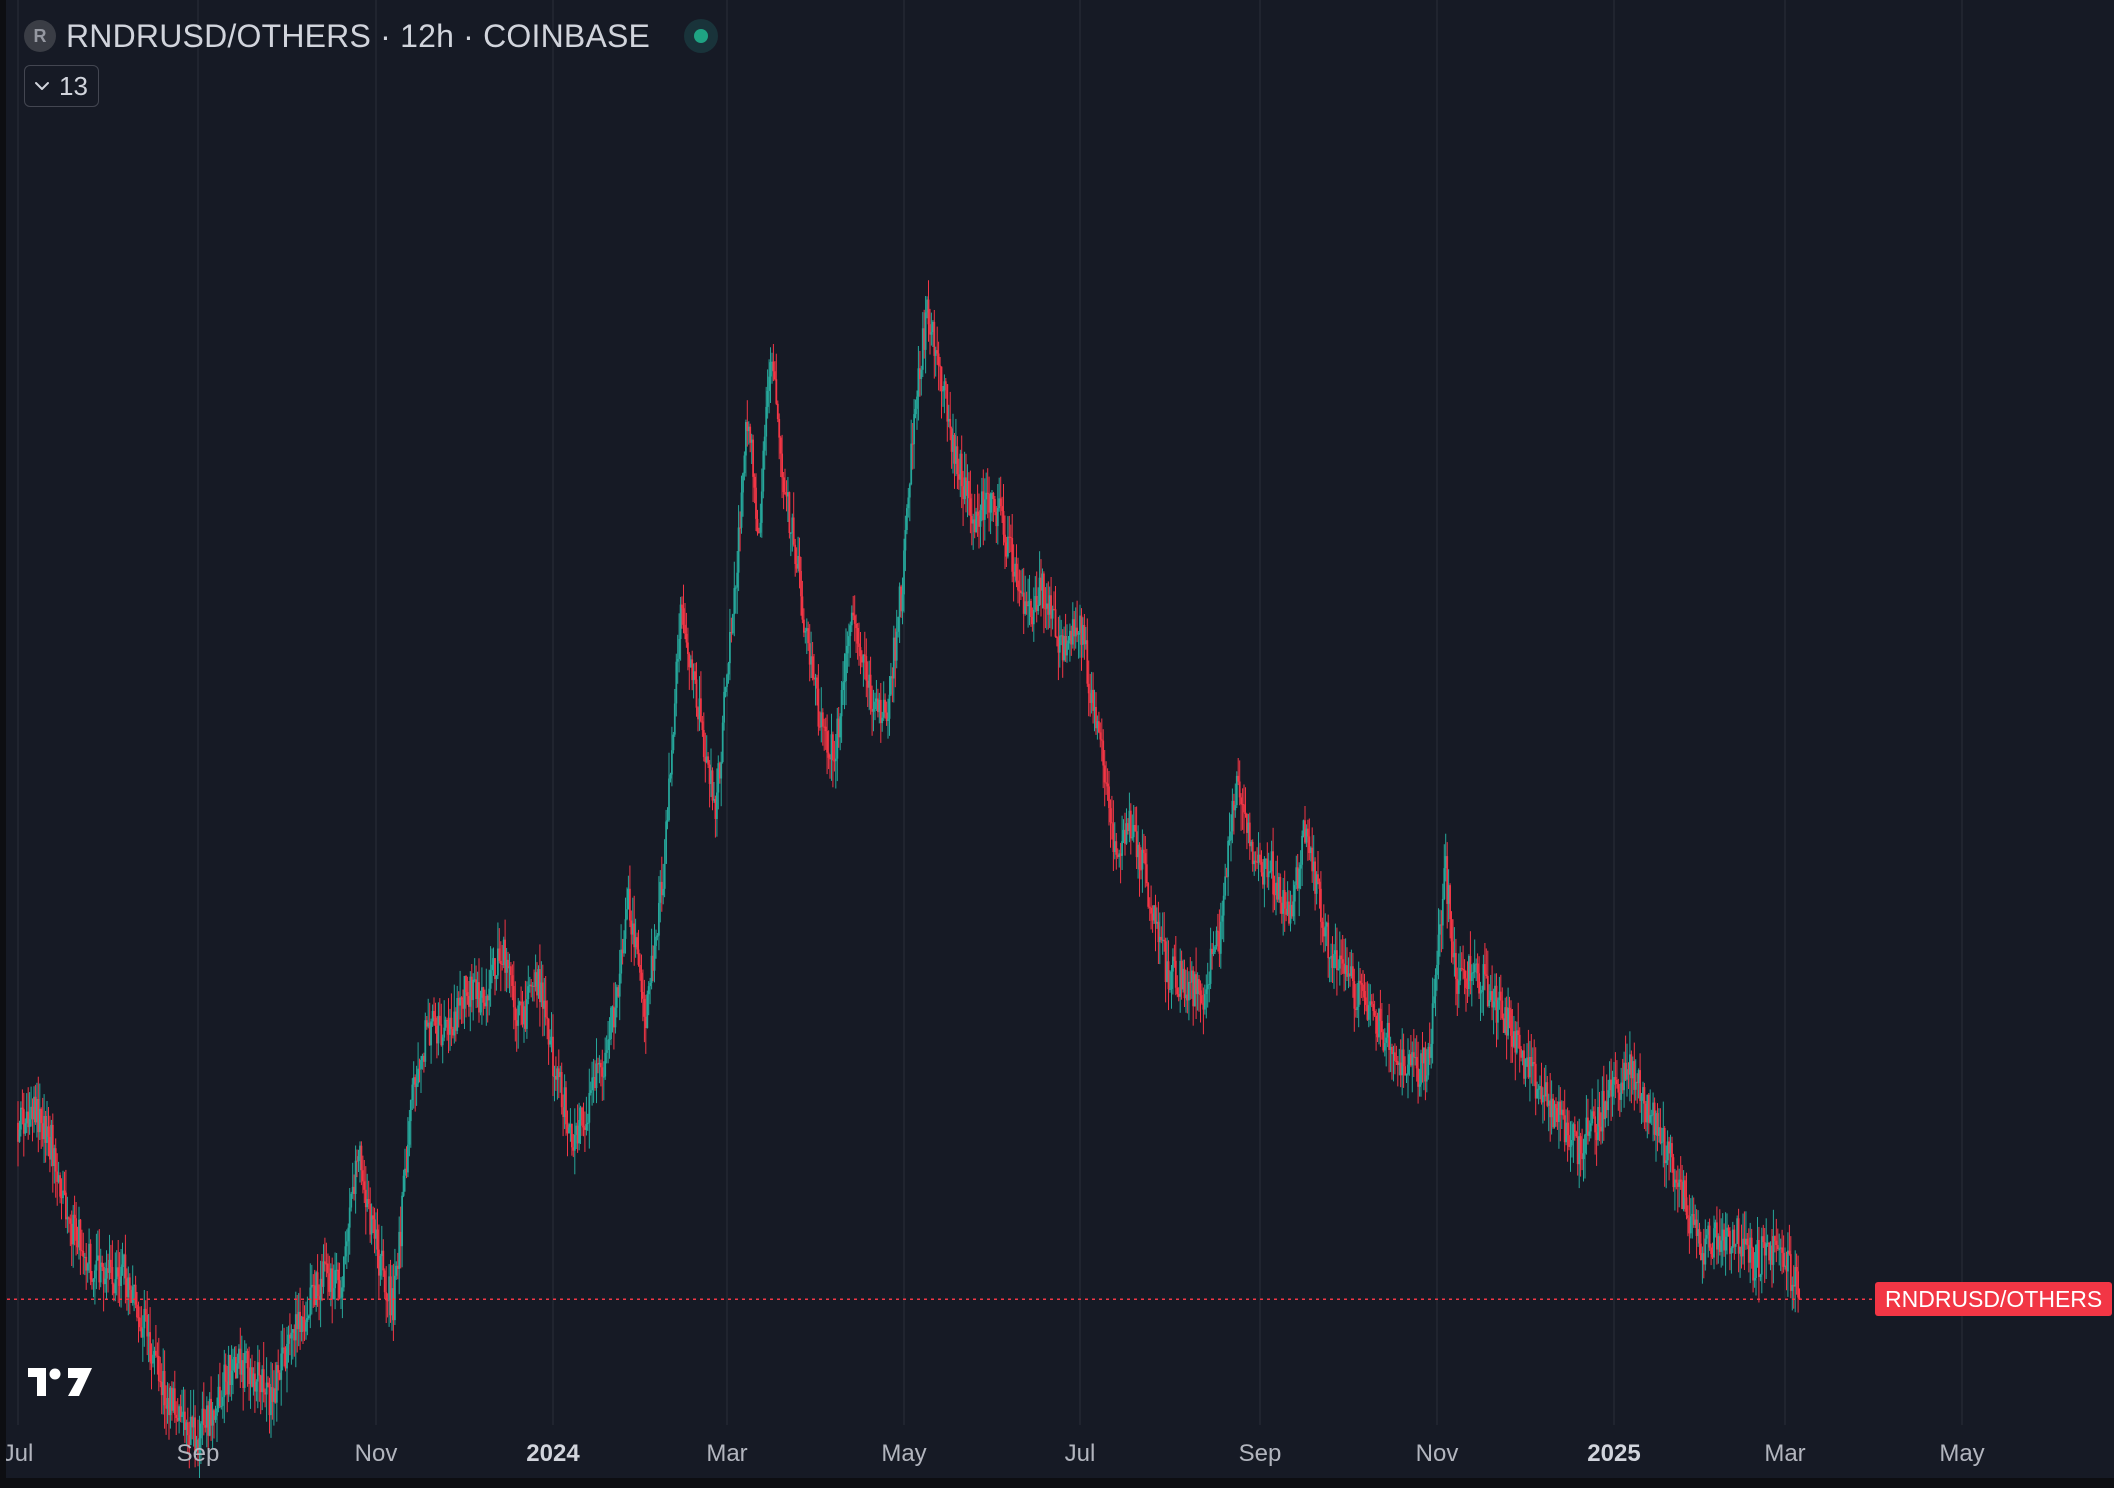 The width and height of the screenshot is (2114, 1488). I want to click on symbol-header: R RNDRUSD/OTHERS · 12h · COINBASE, so click(371, 36).